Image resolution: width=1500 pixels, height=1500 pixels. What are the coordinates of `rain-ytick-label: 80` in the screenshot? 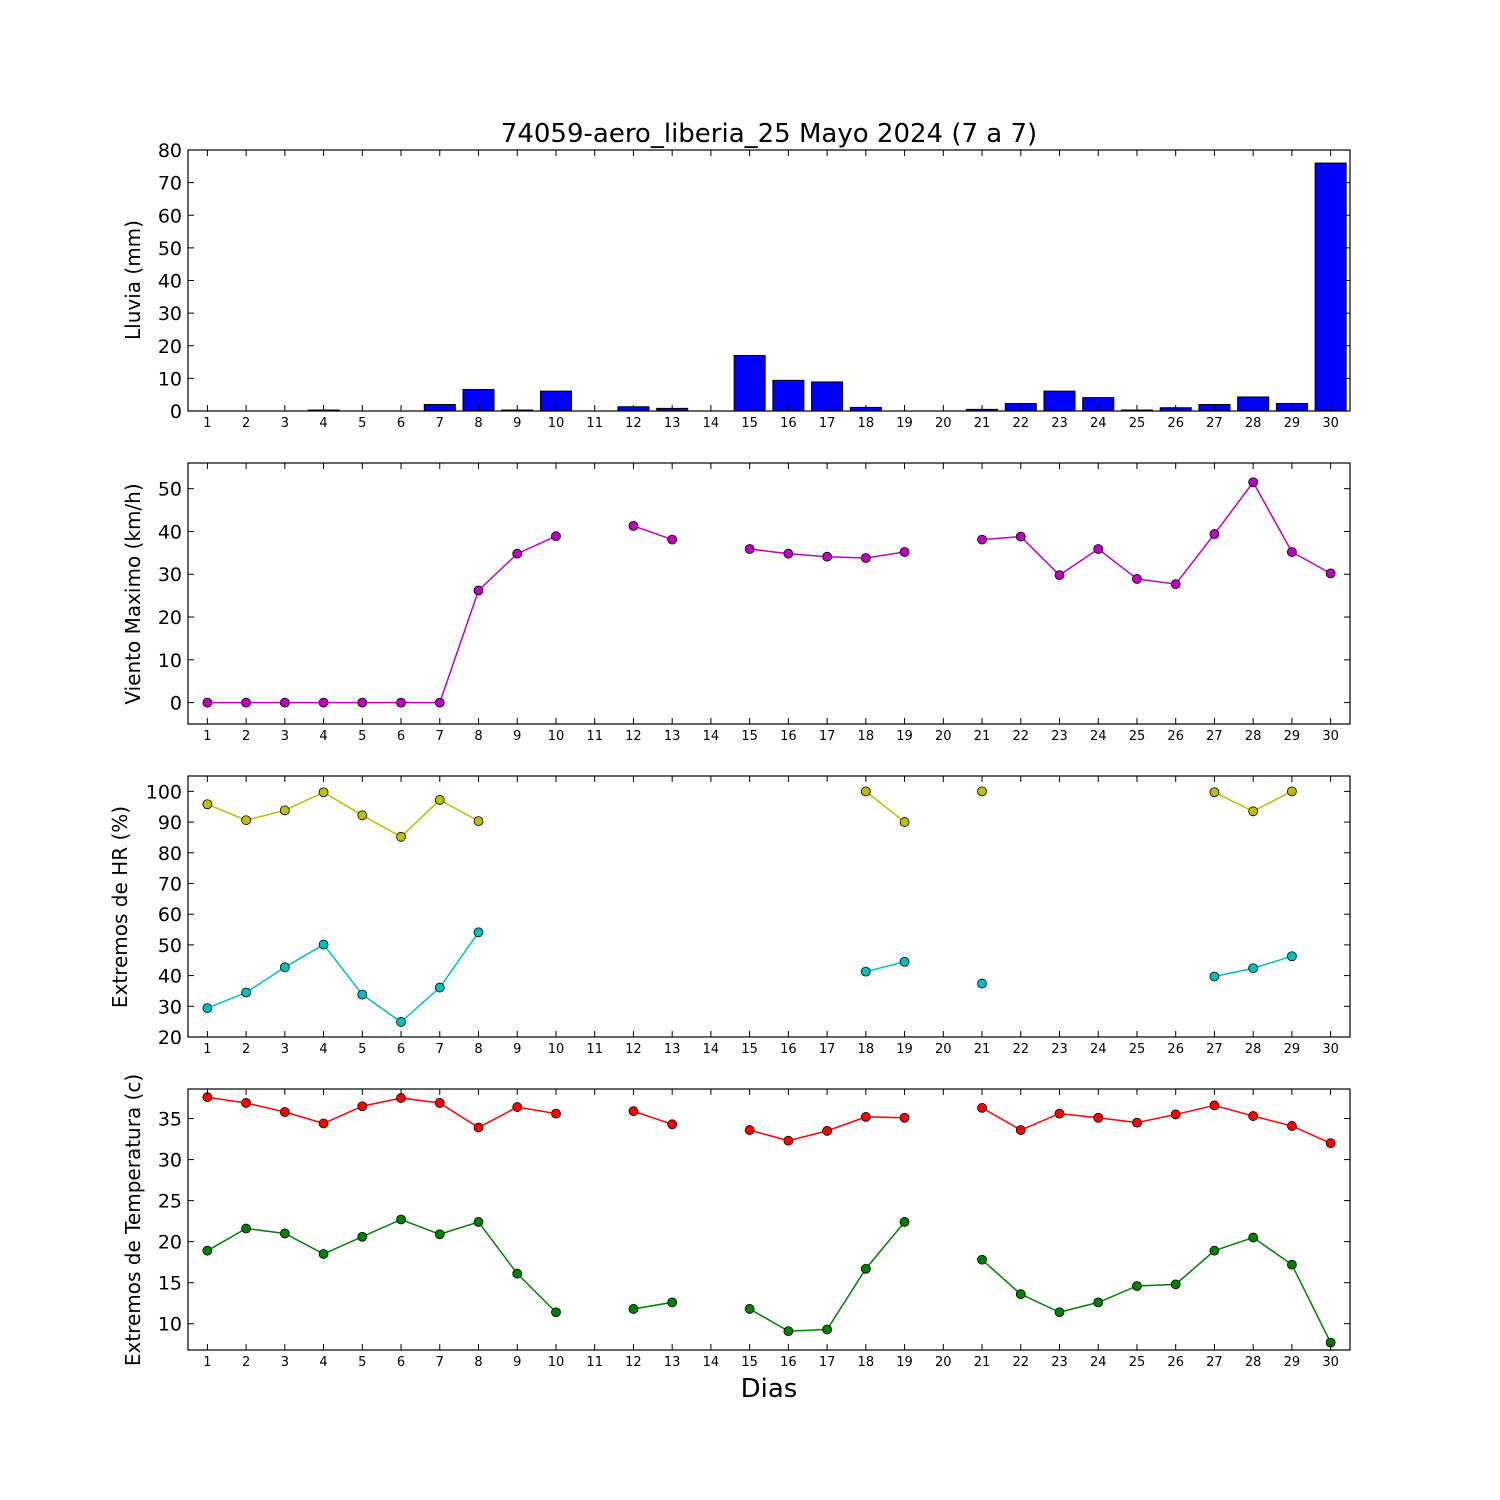 It's located at (170, 151).